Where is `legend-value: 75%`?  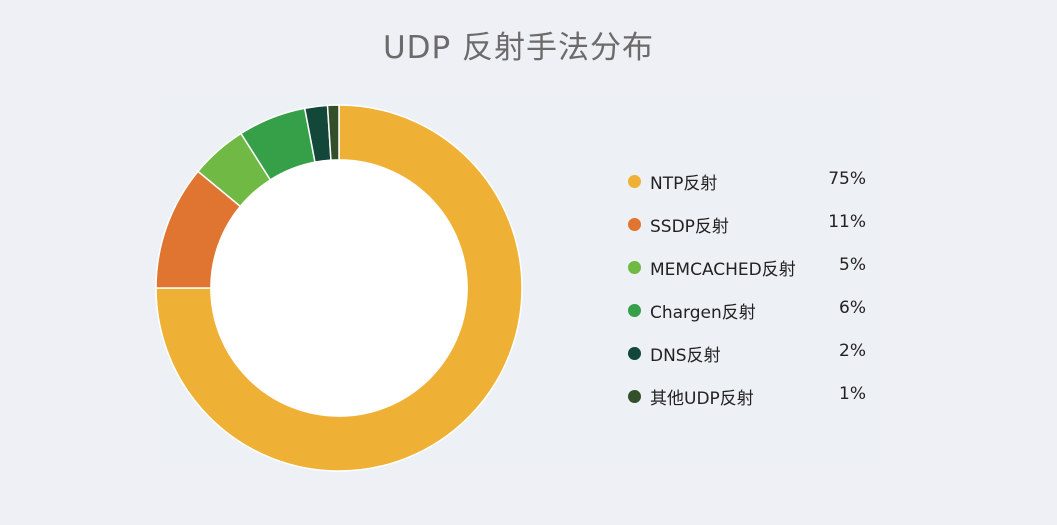
legend-value: 75% is located at coordinates (847, 179).